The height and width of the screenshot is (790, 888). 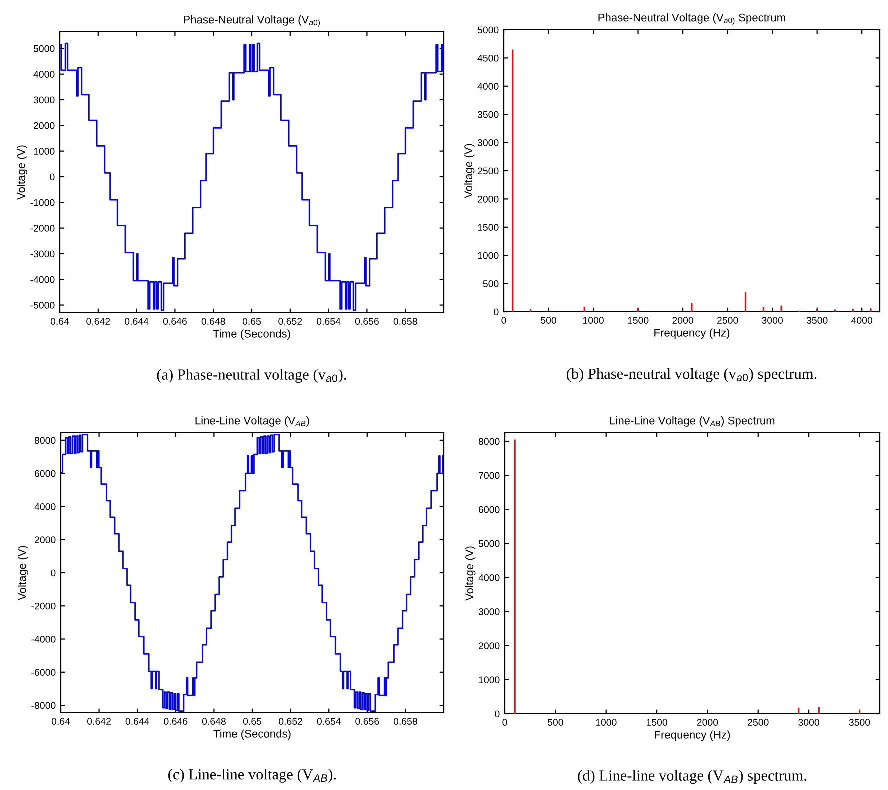 I want to click on y-tick-label: 7000, so click(x=489, y=476).